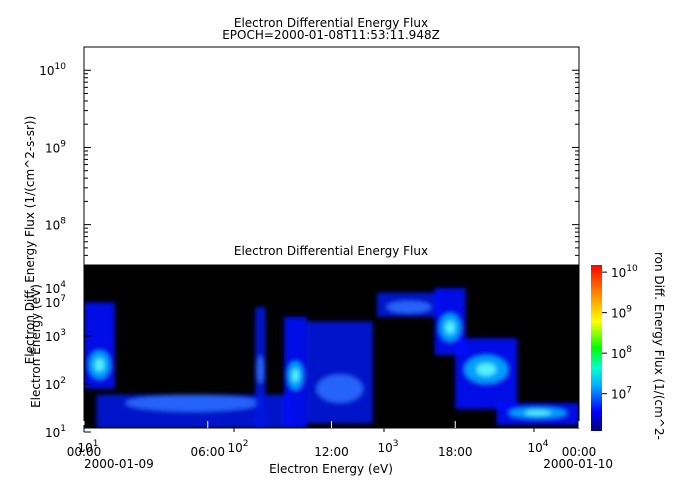 The width and height of the screenshot is (687, 492). What do you see at coordinates (207, 452) in the screenshot?
I see `time-tick-label: 06:00` at bounding box center [207, 452].